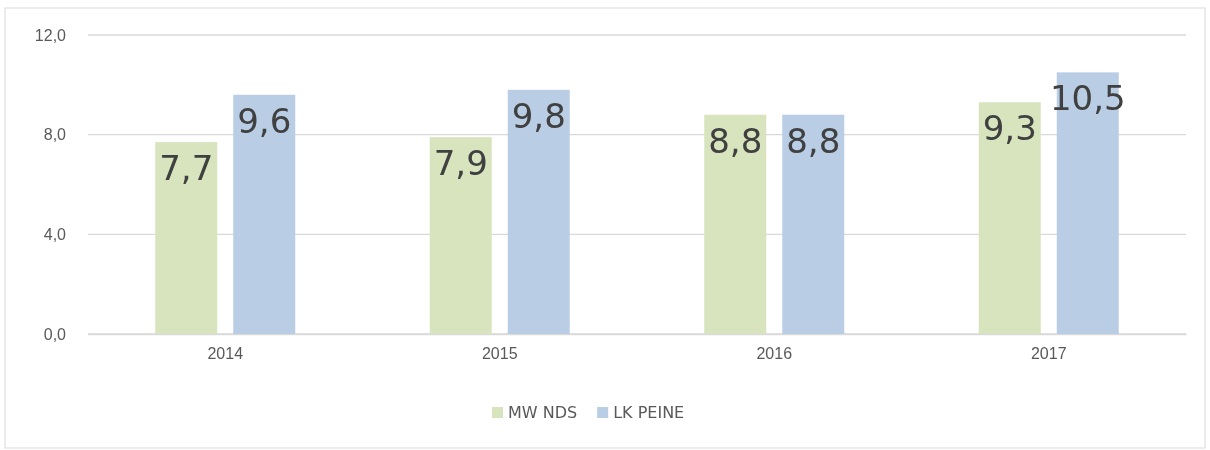 The height and width of the screenshot is (450, 1210). What do you see at coordinates (649, 412) in the screenshot?
I see `legend-label: LK PEINE` at bounding box center [649, 412].